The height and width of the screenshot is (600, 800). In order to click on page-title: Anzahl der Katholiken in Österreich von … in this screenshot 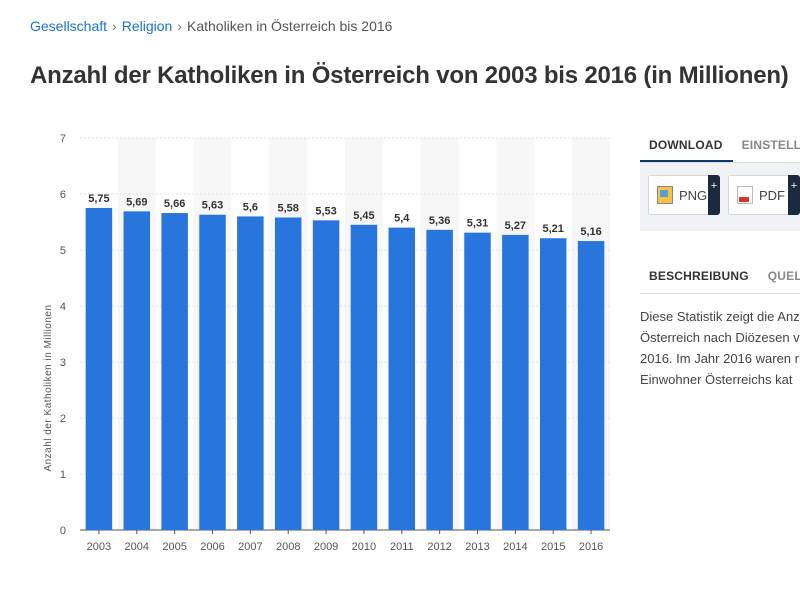, I will do `click(409, 75)`.